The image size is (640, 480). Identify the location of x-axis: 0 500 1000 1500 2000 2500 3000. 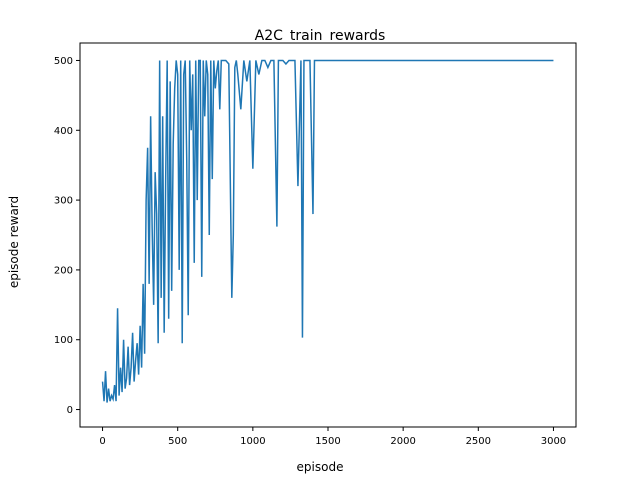
(332, 437).